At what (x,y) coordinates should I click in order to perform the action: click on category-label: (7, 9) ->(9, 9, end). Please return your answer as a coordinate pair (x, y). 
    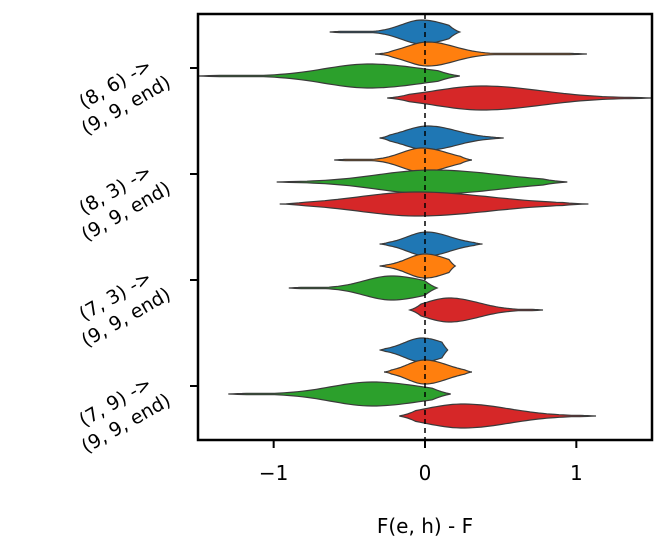
    Looking at the image, I should click on (124, 414).